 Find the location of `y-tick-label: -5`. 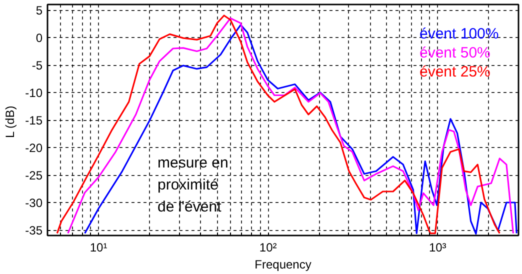

y-tick-label: -5 is located at coordinates (37, 65).